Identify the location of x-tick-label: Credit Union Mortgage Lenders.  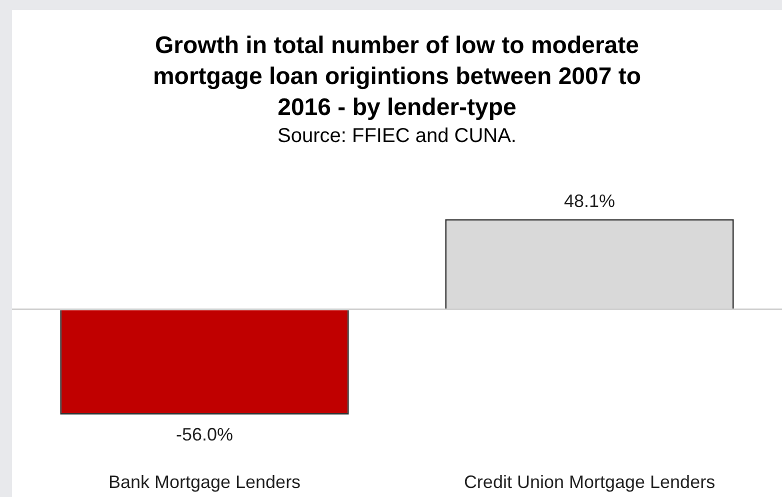
(590, 482).